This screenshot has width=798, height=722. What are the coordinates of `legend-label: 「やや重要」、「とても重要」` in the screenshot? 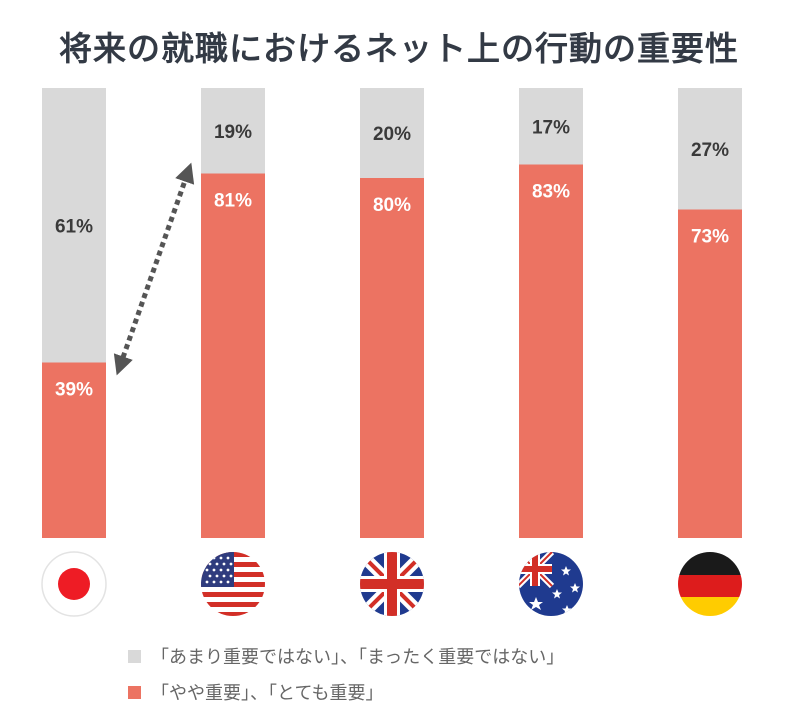 It's located at (267, 693).